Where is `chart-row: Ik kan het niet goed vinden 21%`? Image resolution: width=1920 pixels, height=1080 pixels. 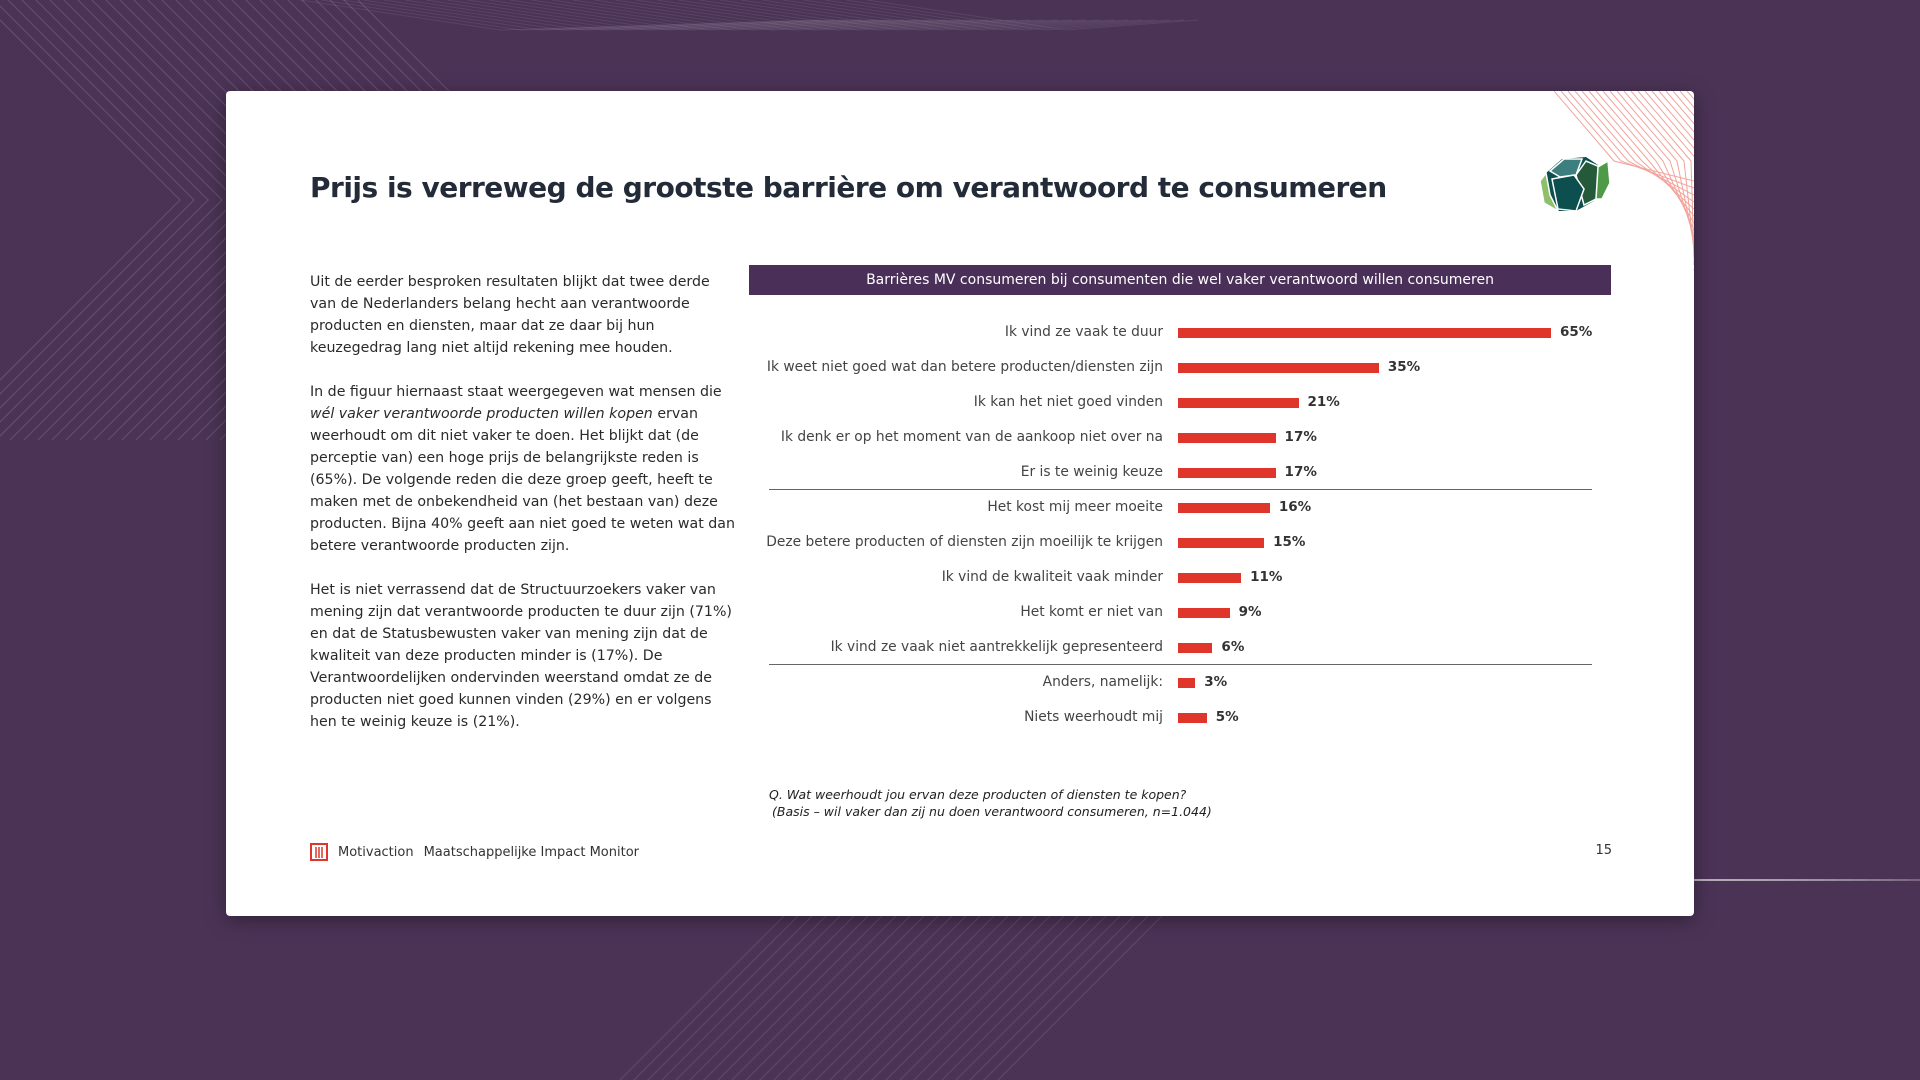
chart-row: Ik kan het niet goed vinden 21% is located at coordinates (1194, 402).